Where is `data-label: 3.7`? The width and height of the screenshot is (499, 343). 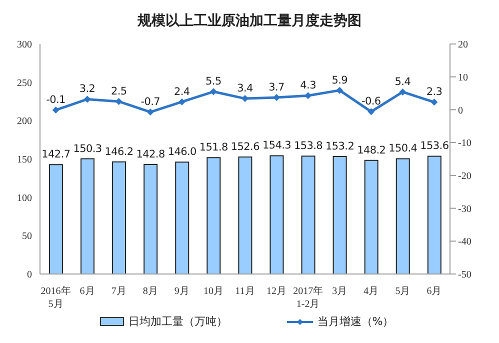 data-label: 3.7 is located at coordinates (276, 88).